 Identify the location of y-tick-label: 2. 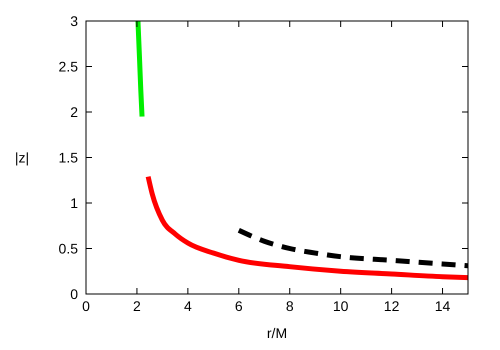
(74, 112).